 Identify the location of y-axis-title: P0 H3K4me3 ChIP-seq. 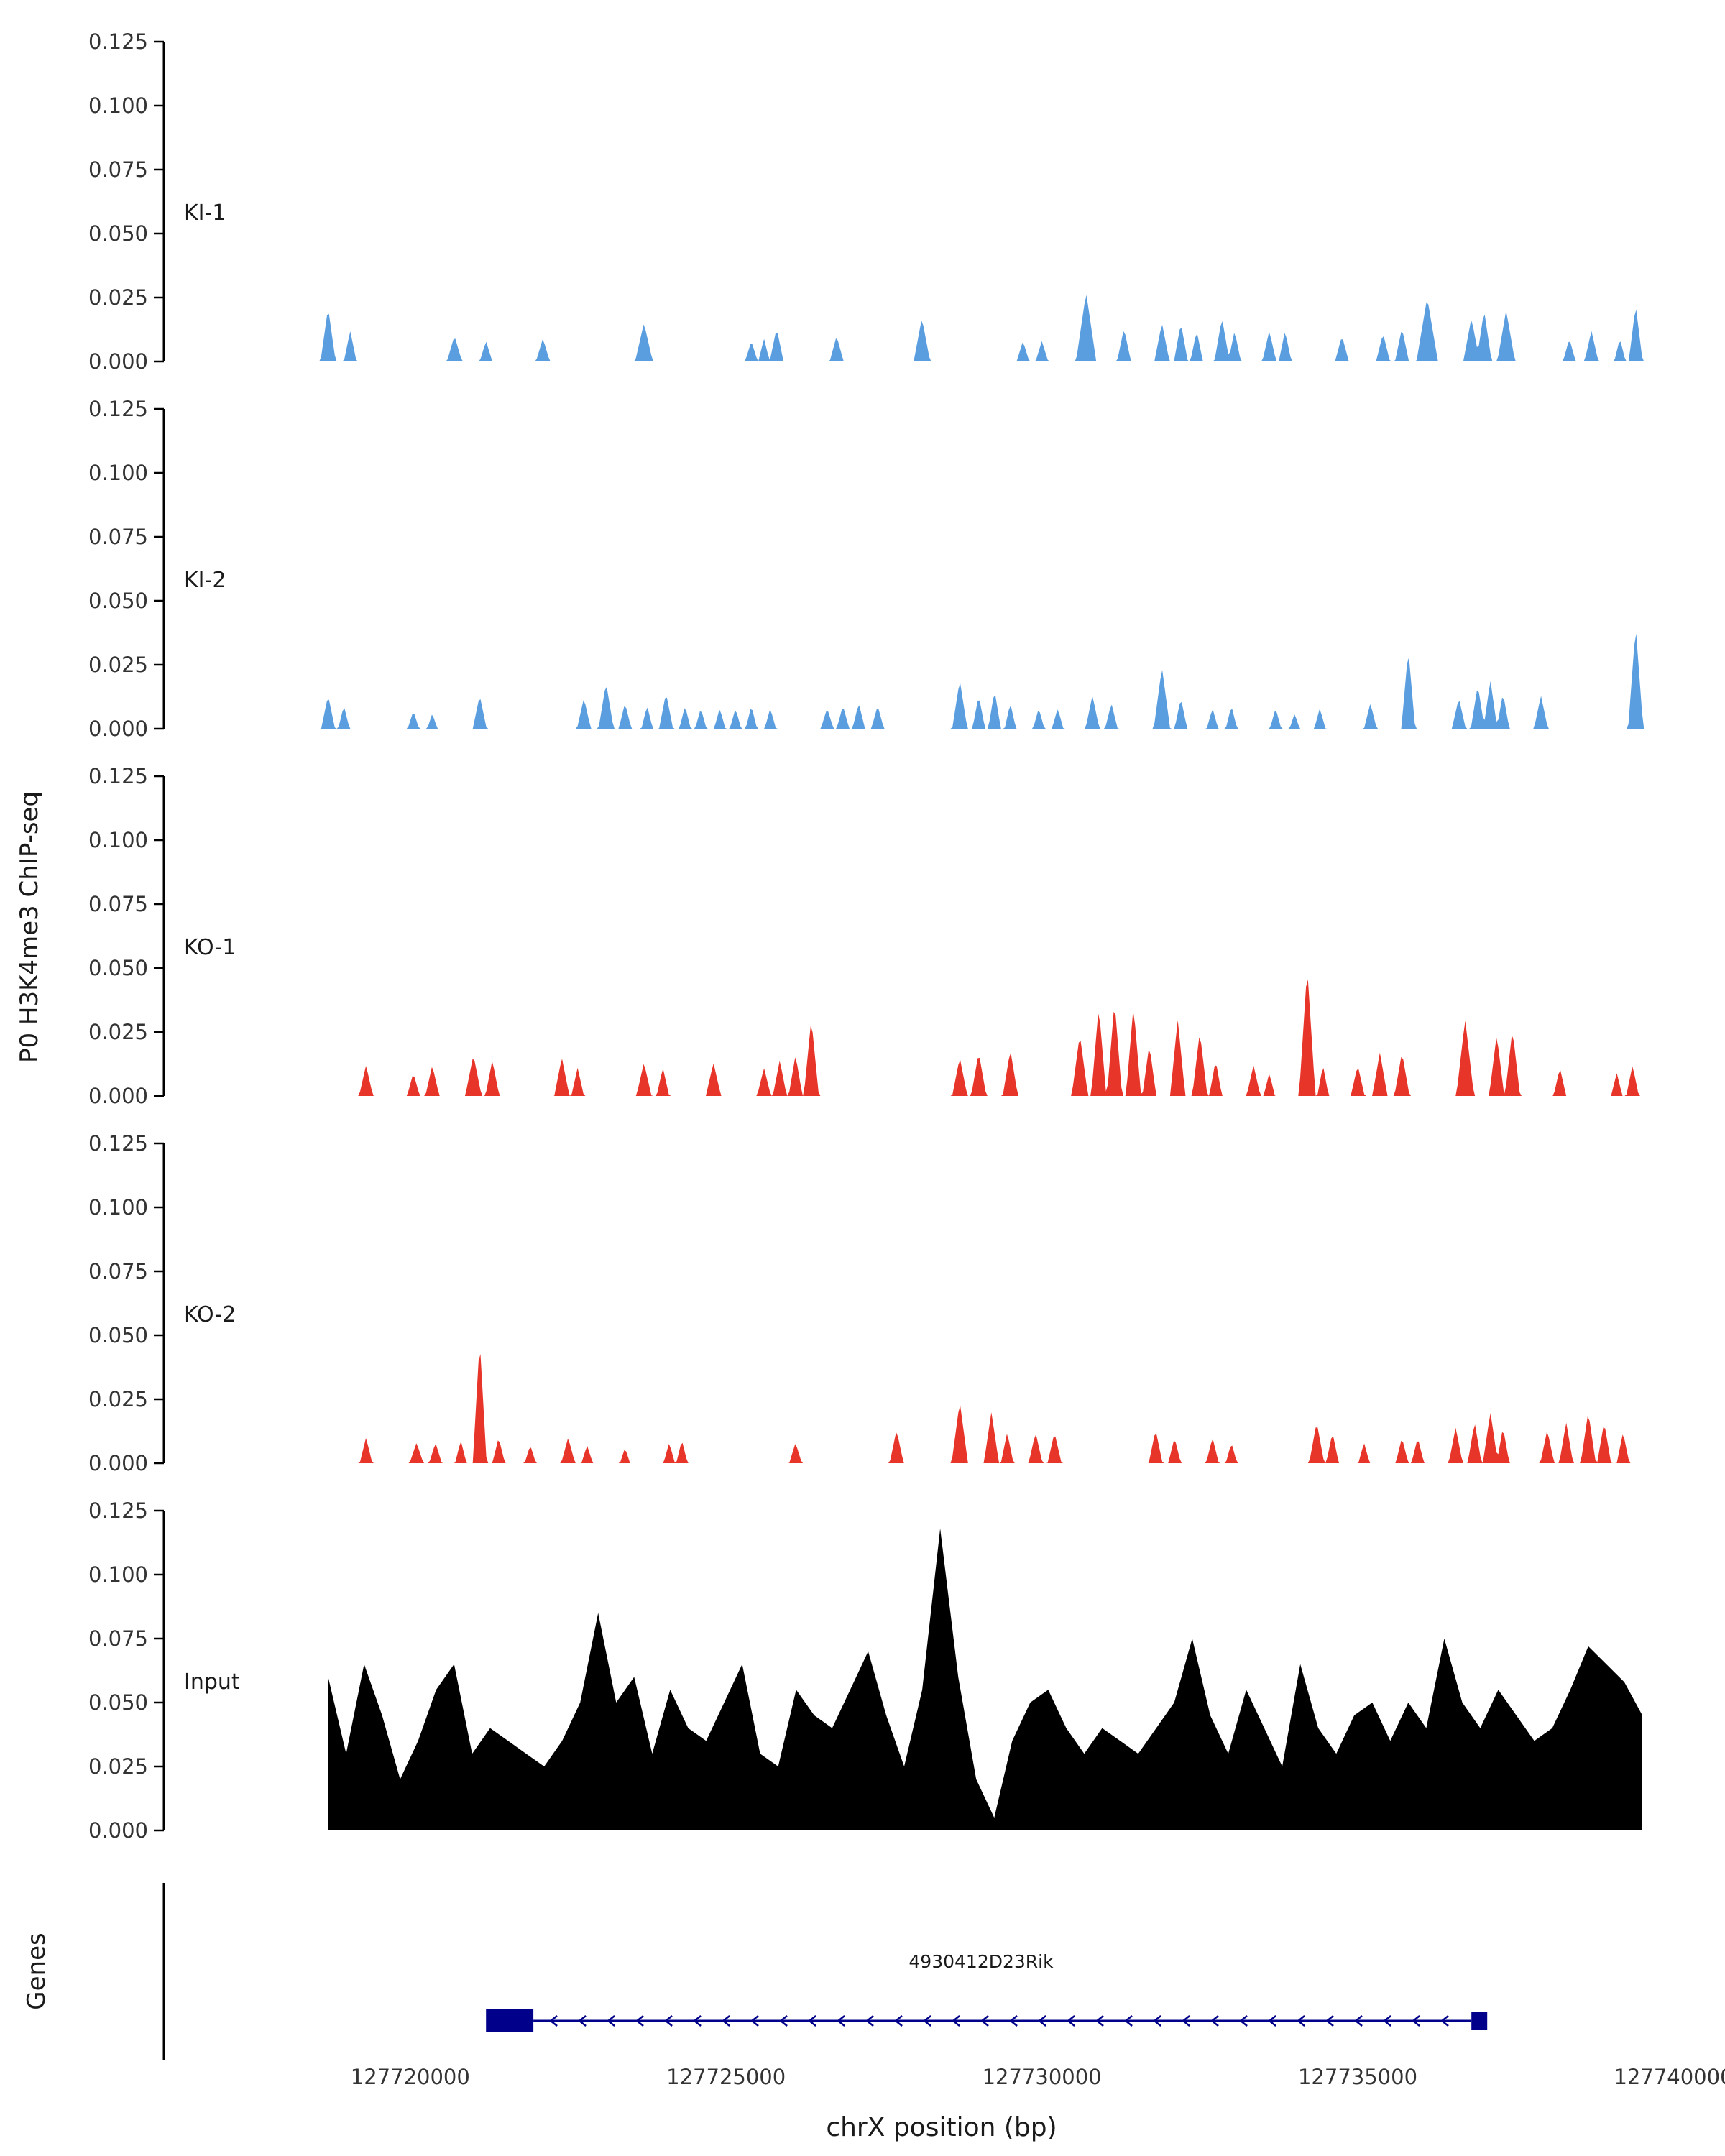
(29, 927).